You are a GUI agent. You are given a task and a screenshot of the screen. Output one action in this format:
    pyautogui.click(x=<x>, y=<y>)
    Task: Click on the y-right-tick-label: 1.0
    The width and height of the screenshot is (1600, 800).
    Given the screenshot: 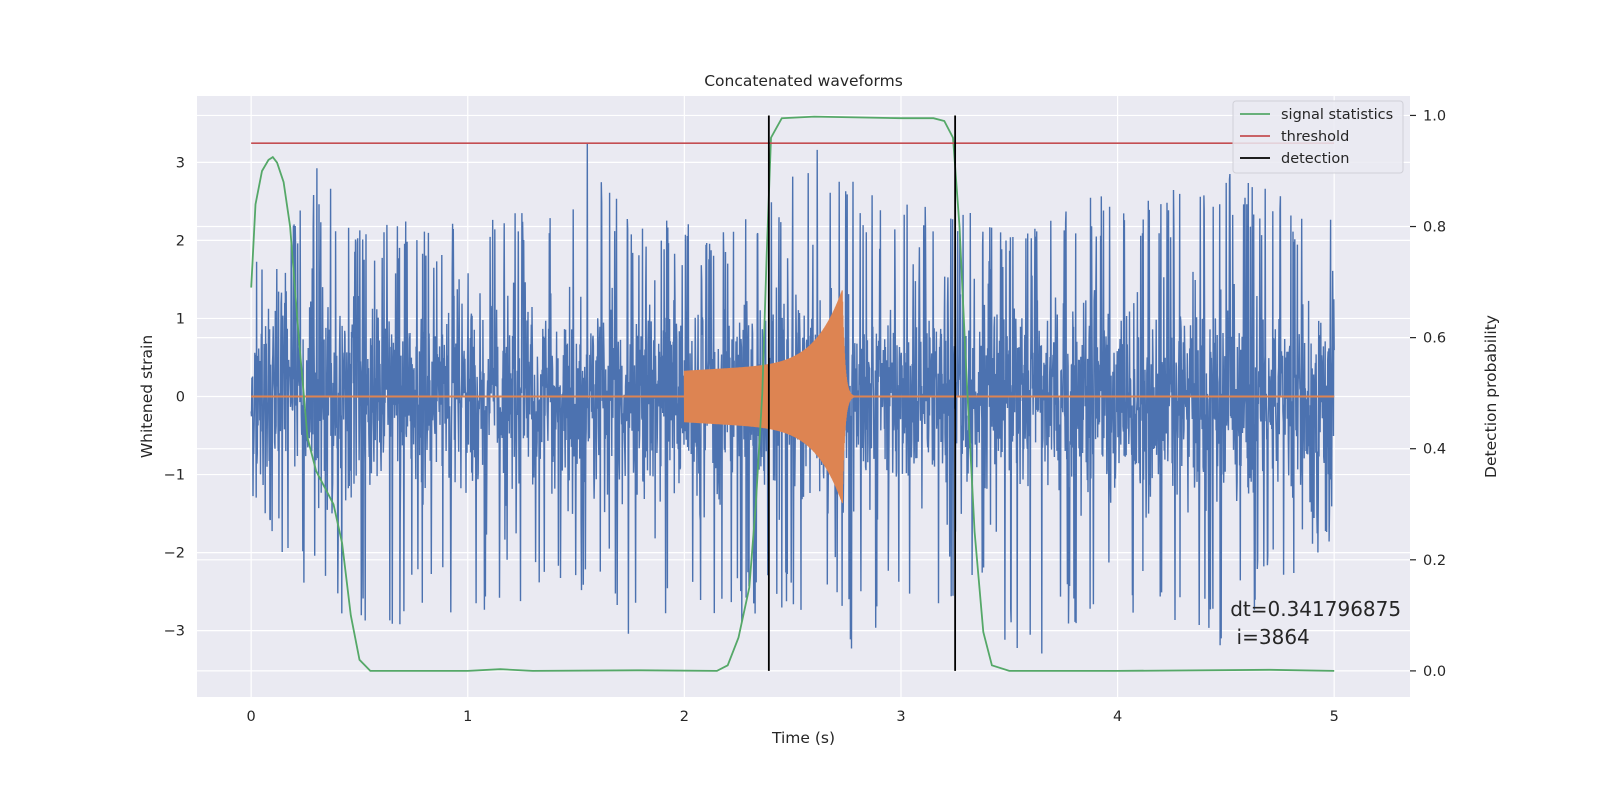 What is the action you would take?
    pyautogui.click(x=1434, y=116)
    